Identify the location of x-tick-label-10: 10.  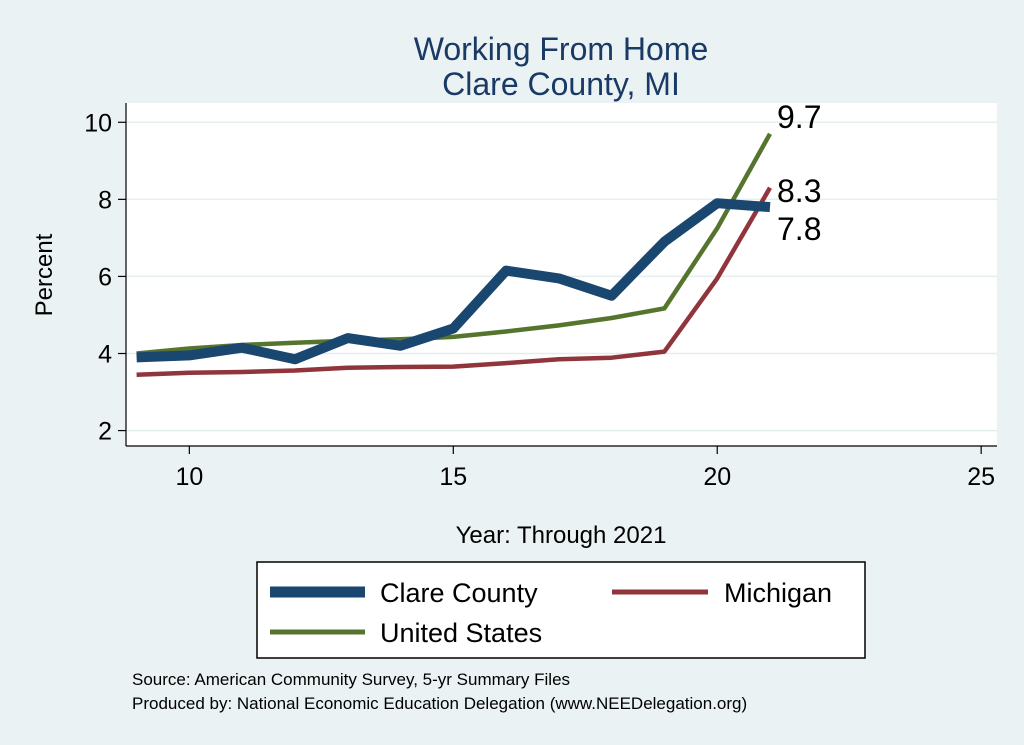
(189, 477).